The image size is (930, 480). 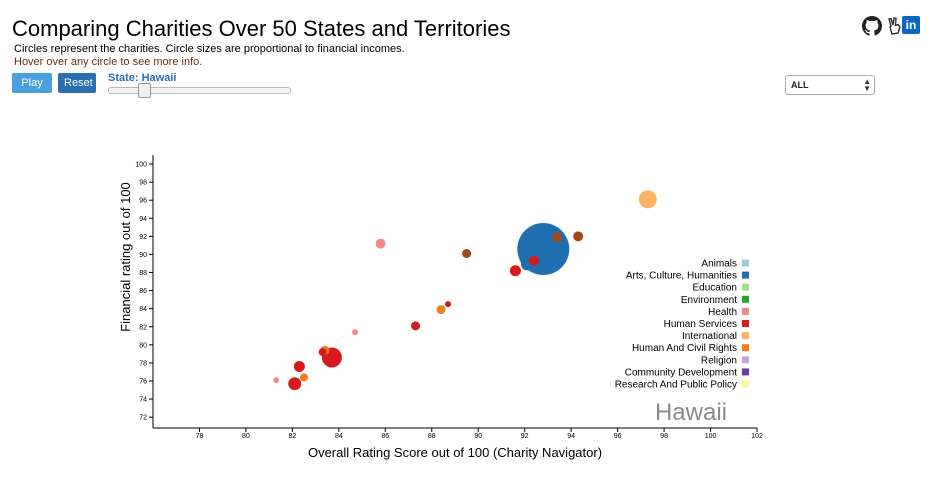 I want to click on legend-label: Human And Civil Rights, so click(x=684, y=348).